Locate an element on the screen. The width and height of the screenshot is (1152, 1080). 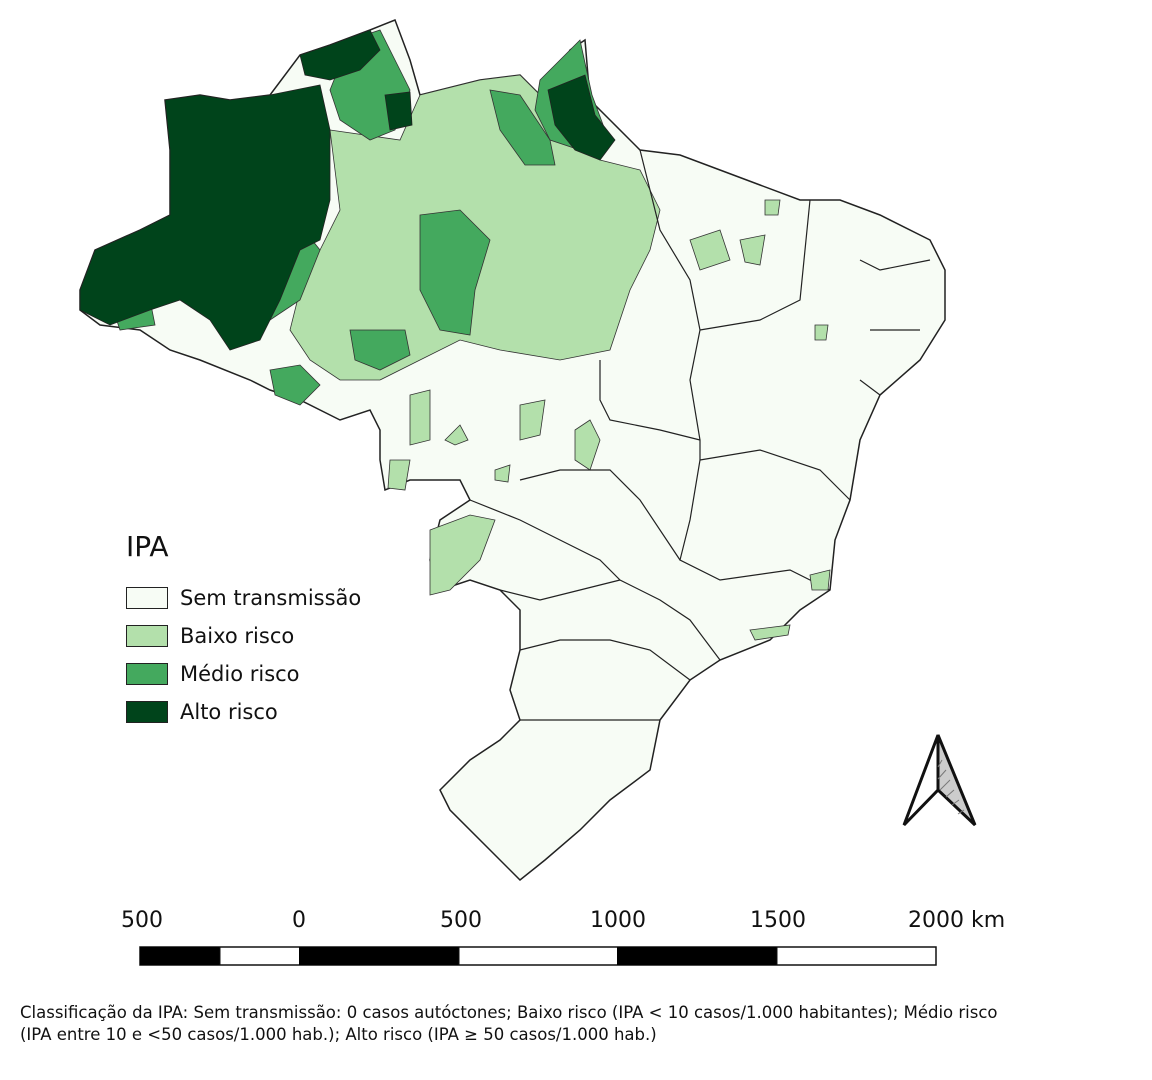
legend-item-alto-risco: Alto risco is located at coordinates (243, 712).